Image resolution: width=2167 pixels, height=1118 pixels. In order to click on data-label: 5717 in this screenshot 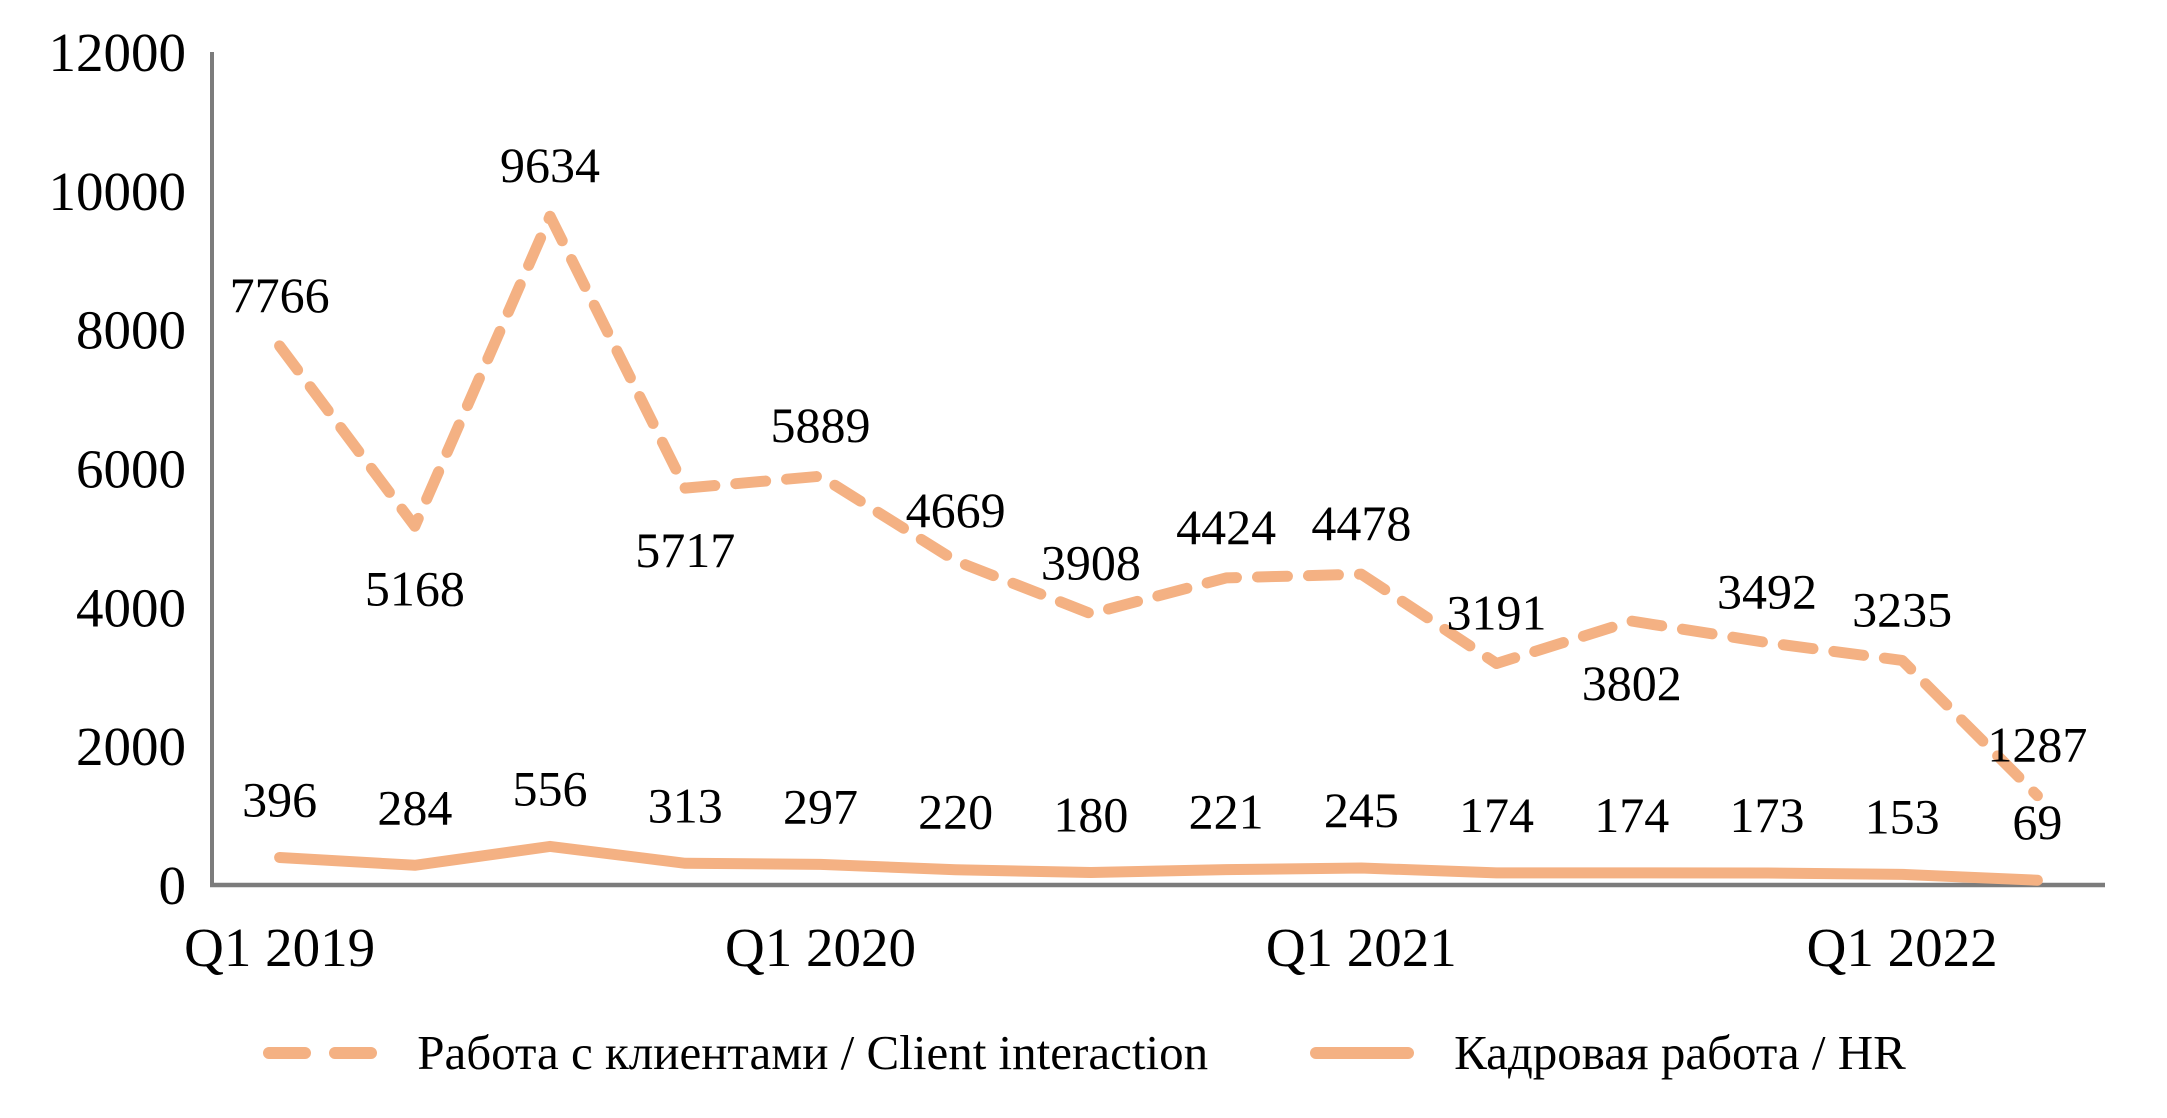, I will do `click(685, 550)`.